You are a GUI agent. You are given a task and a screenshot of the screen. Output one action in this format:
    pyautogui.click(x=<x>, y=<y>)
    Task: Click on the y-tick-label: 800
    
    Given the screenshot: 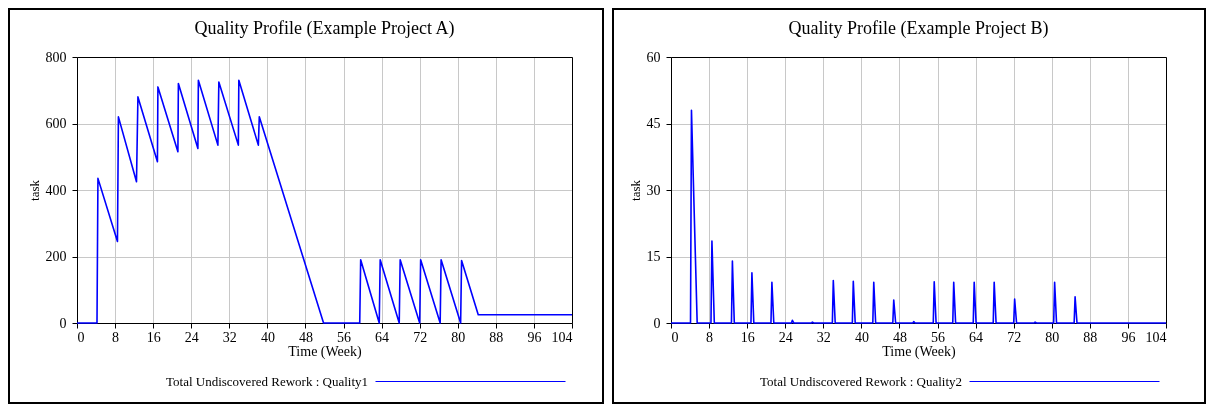 What is the action you would take?
    pyautogui.click(x=56, y=57)
    